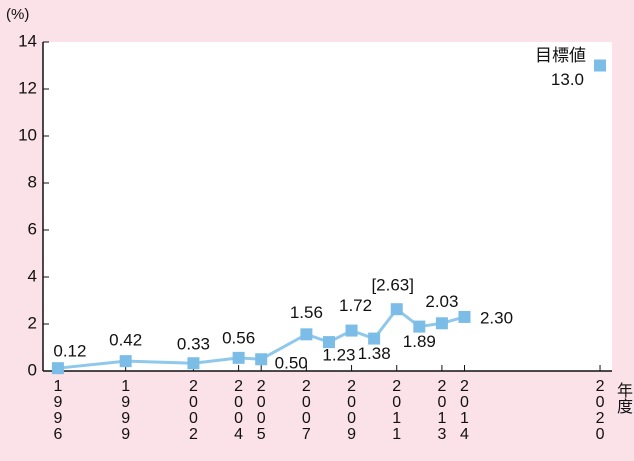 The width and height of the screenshot is (634, 461). Describe the element at coordinates (374, 353) in the screenshot. I see `data-label: 1.38` at that location.